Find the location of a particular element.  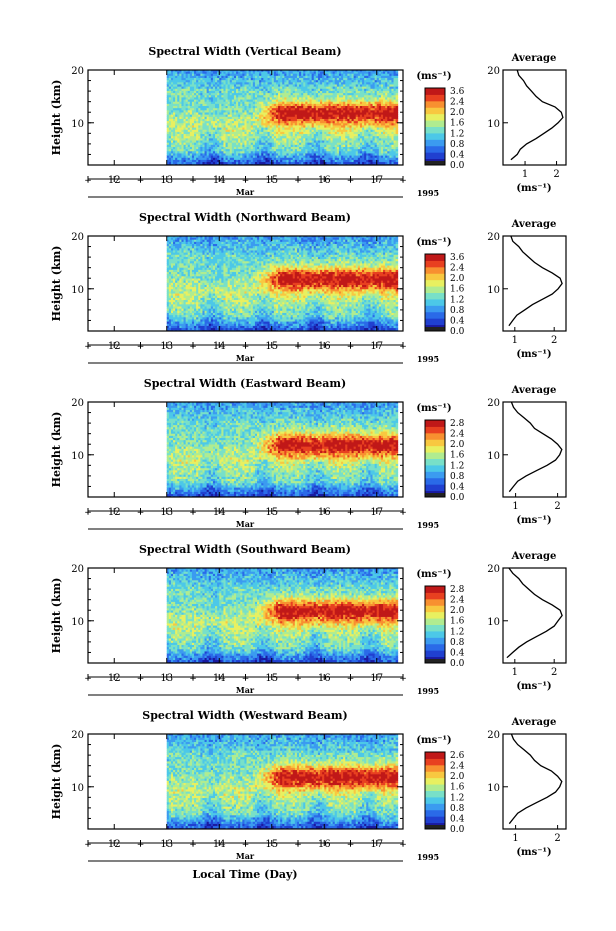

heatmap is located at coordinates (282, 119).